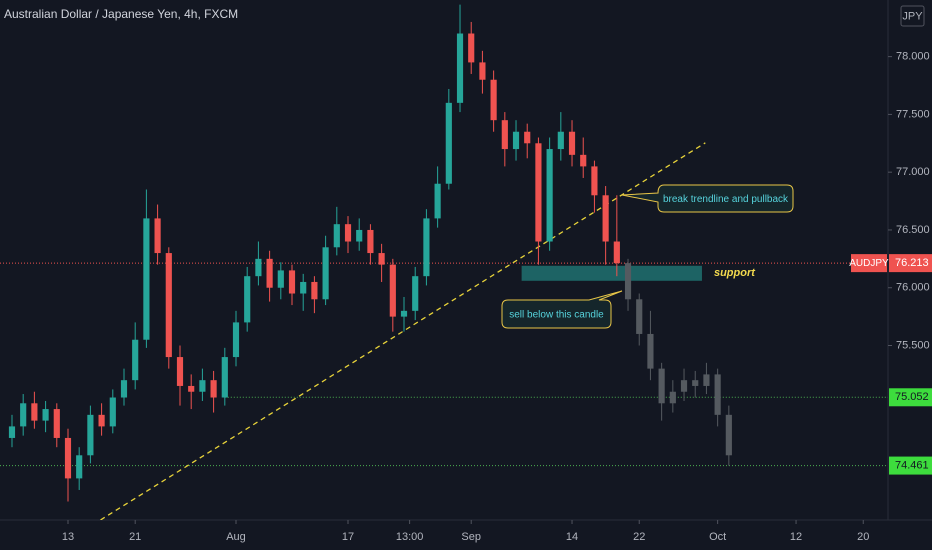 The height and width of the screenshot is (550, 932). I want to click on callout: break trendline and pullback, so click(707, 198).